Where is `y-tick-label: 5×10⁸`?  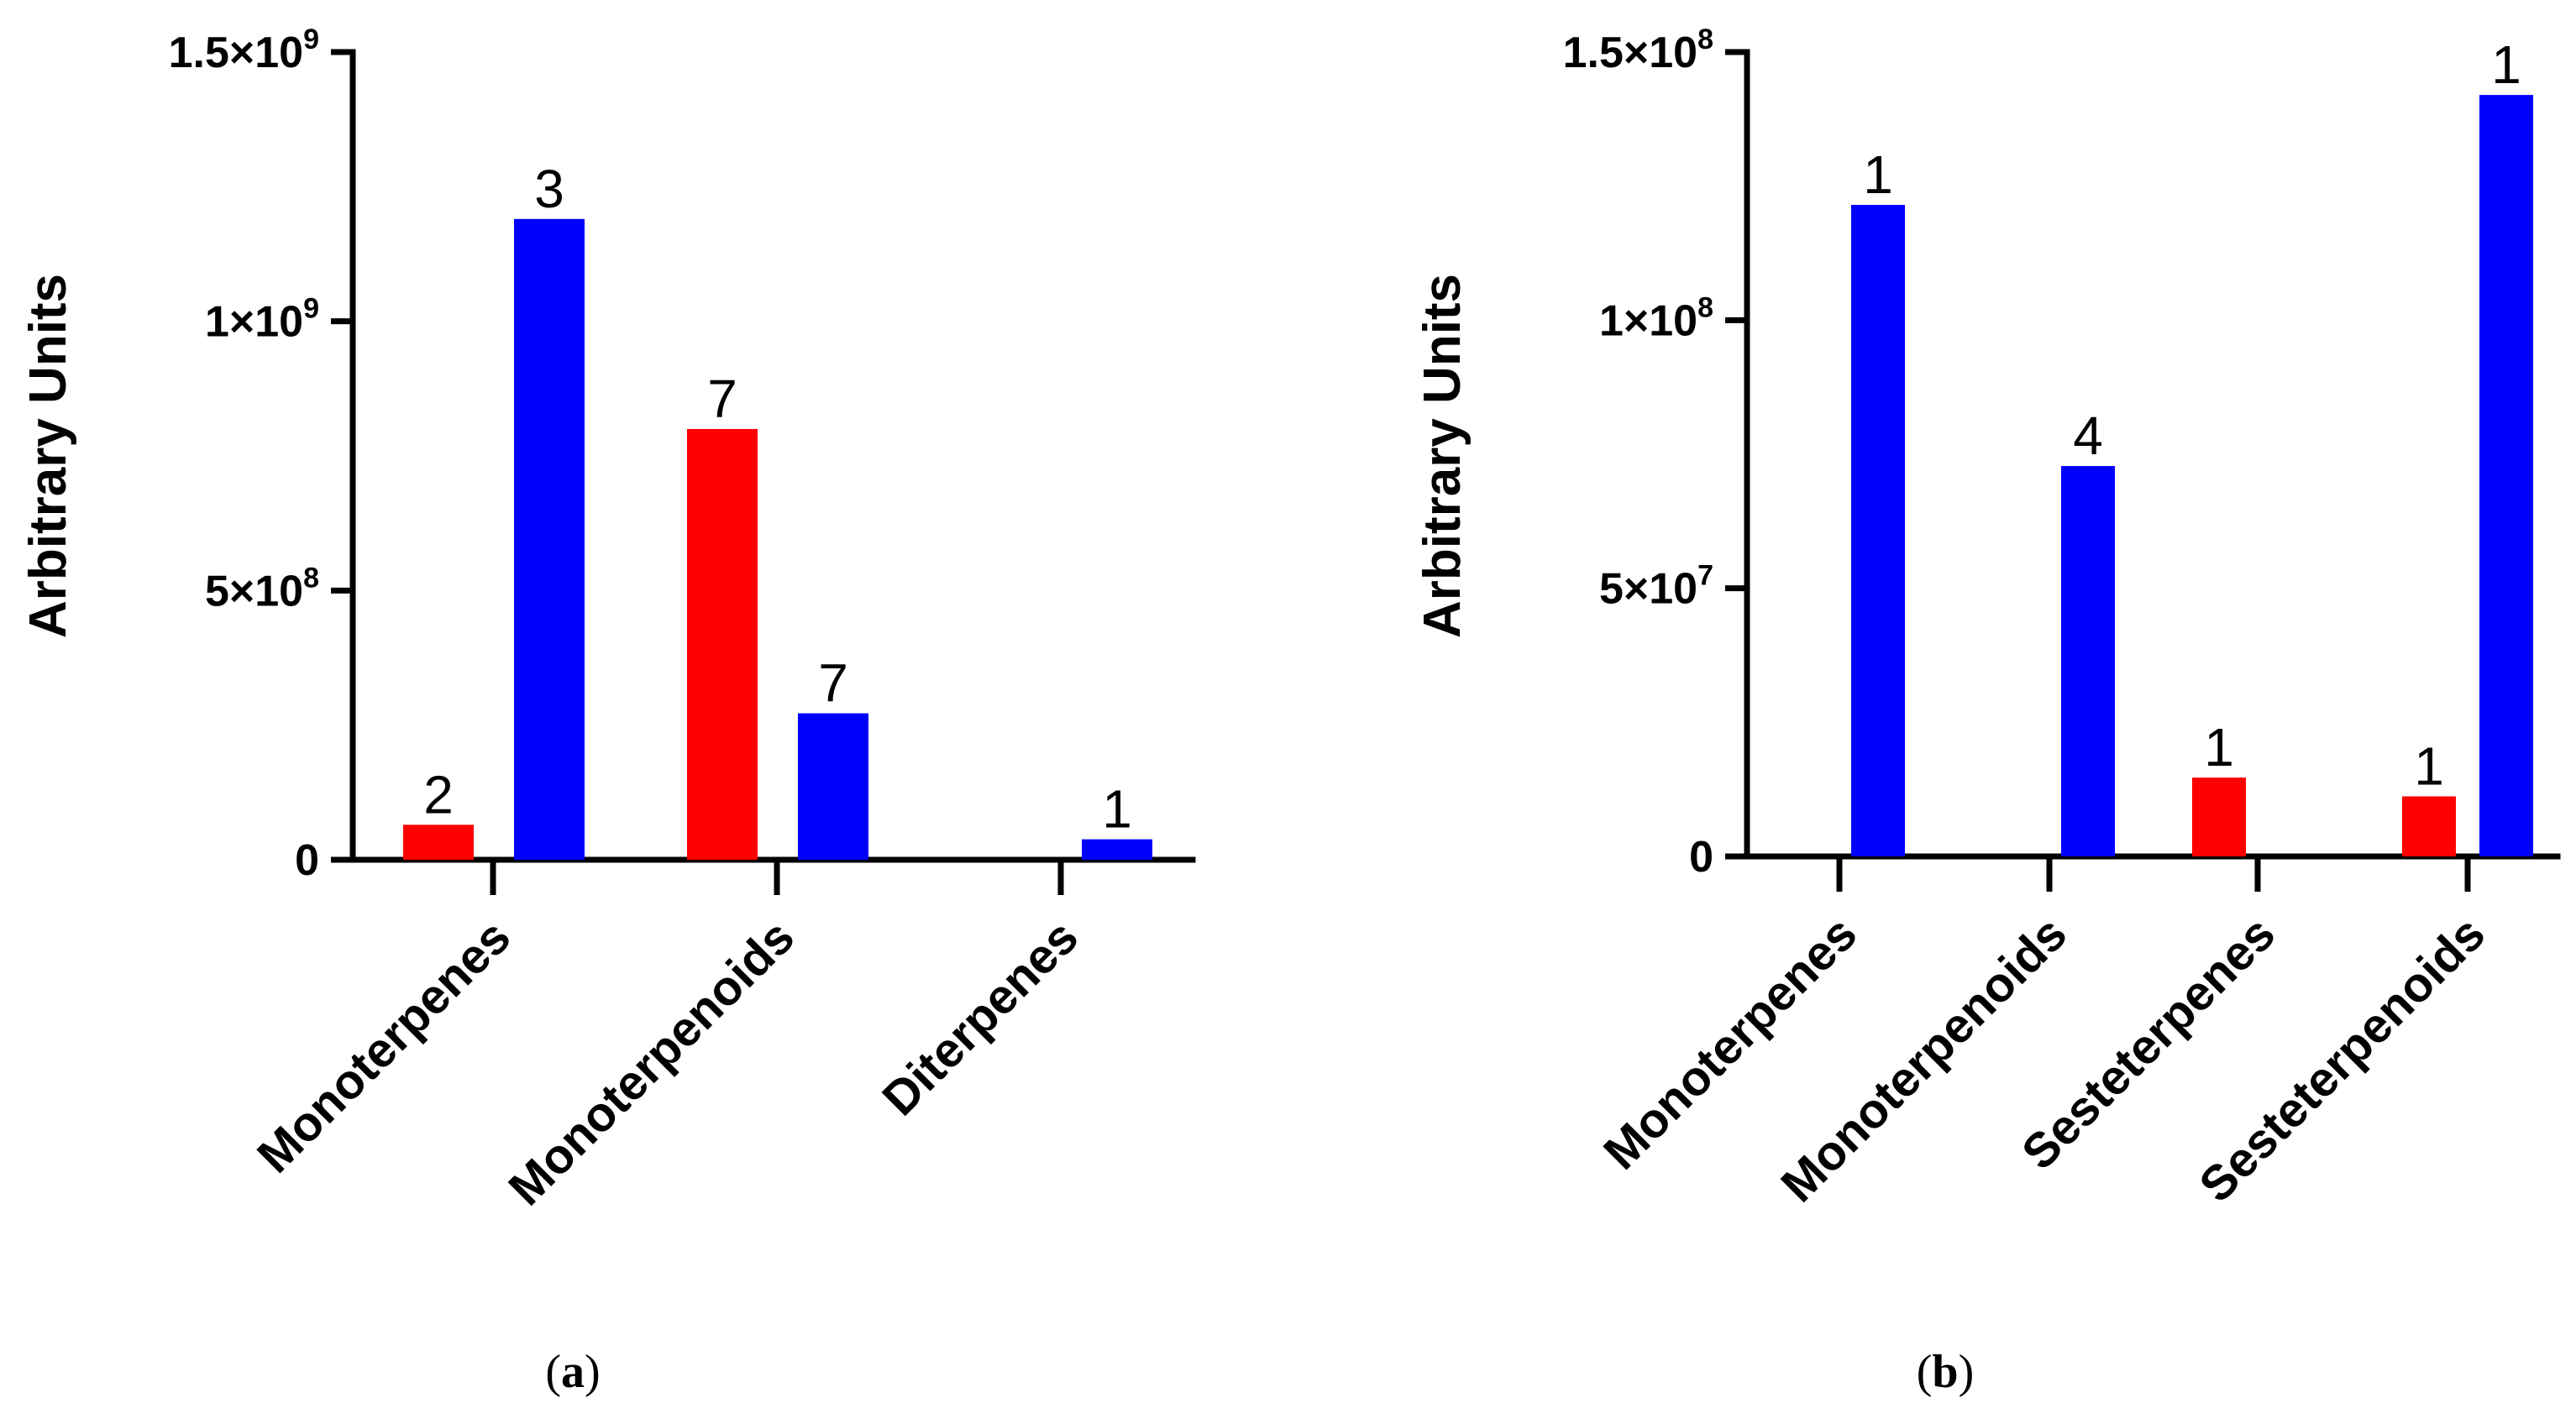 y-tick-label: 5×10⁸ is located at coordinates (262, 588).